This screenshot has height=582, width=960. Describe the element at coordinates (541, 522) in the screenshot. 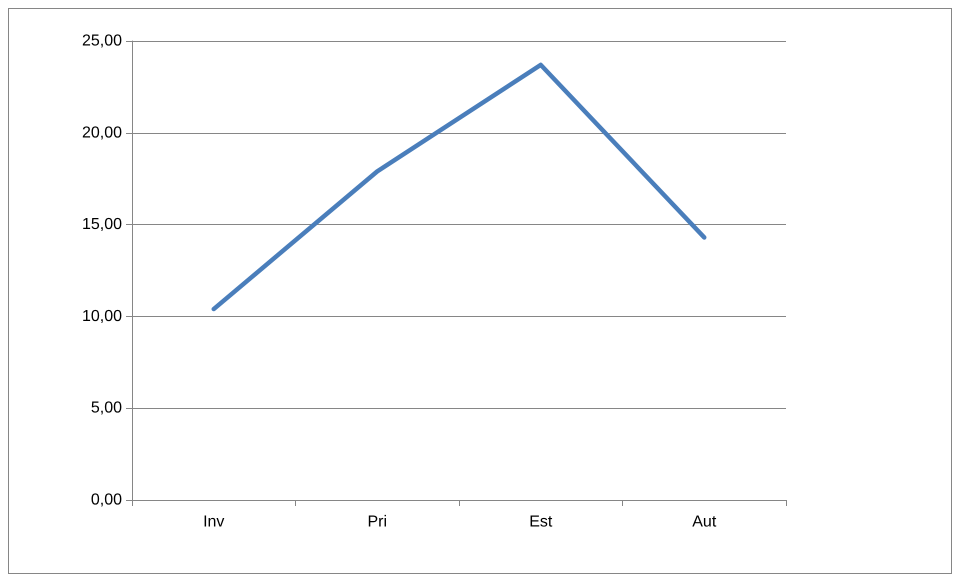

I see `x-tick-label: Est` at that location.